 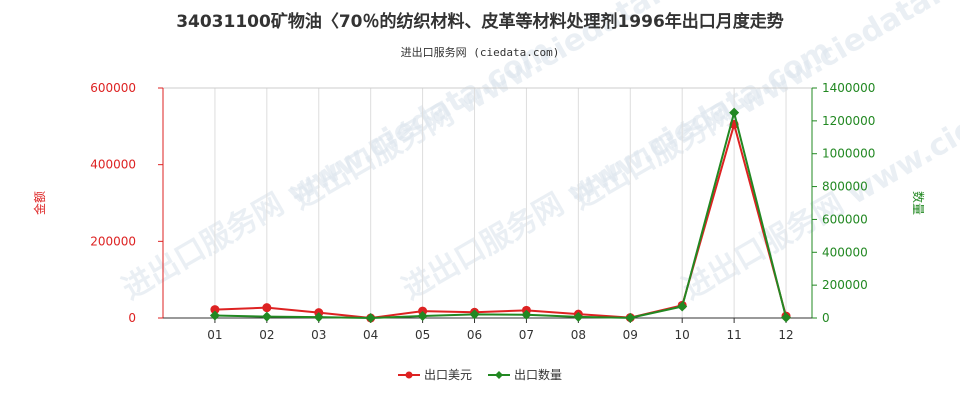 I want to click on right-tick-label: 400000, so click(x=845, y=252).